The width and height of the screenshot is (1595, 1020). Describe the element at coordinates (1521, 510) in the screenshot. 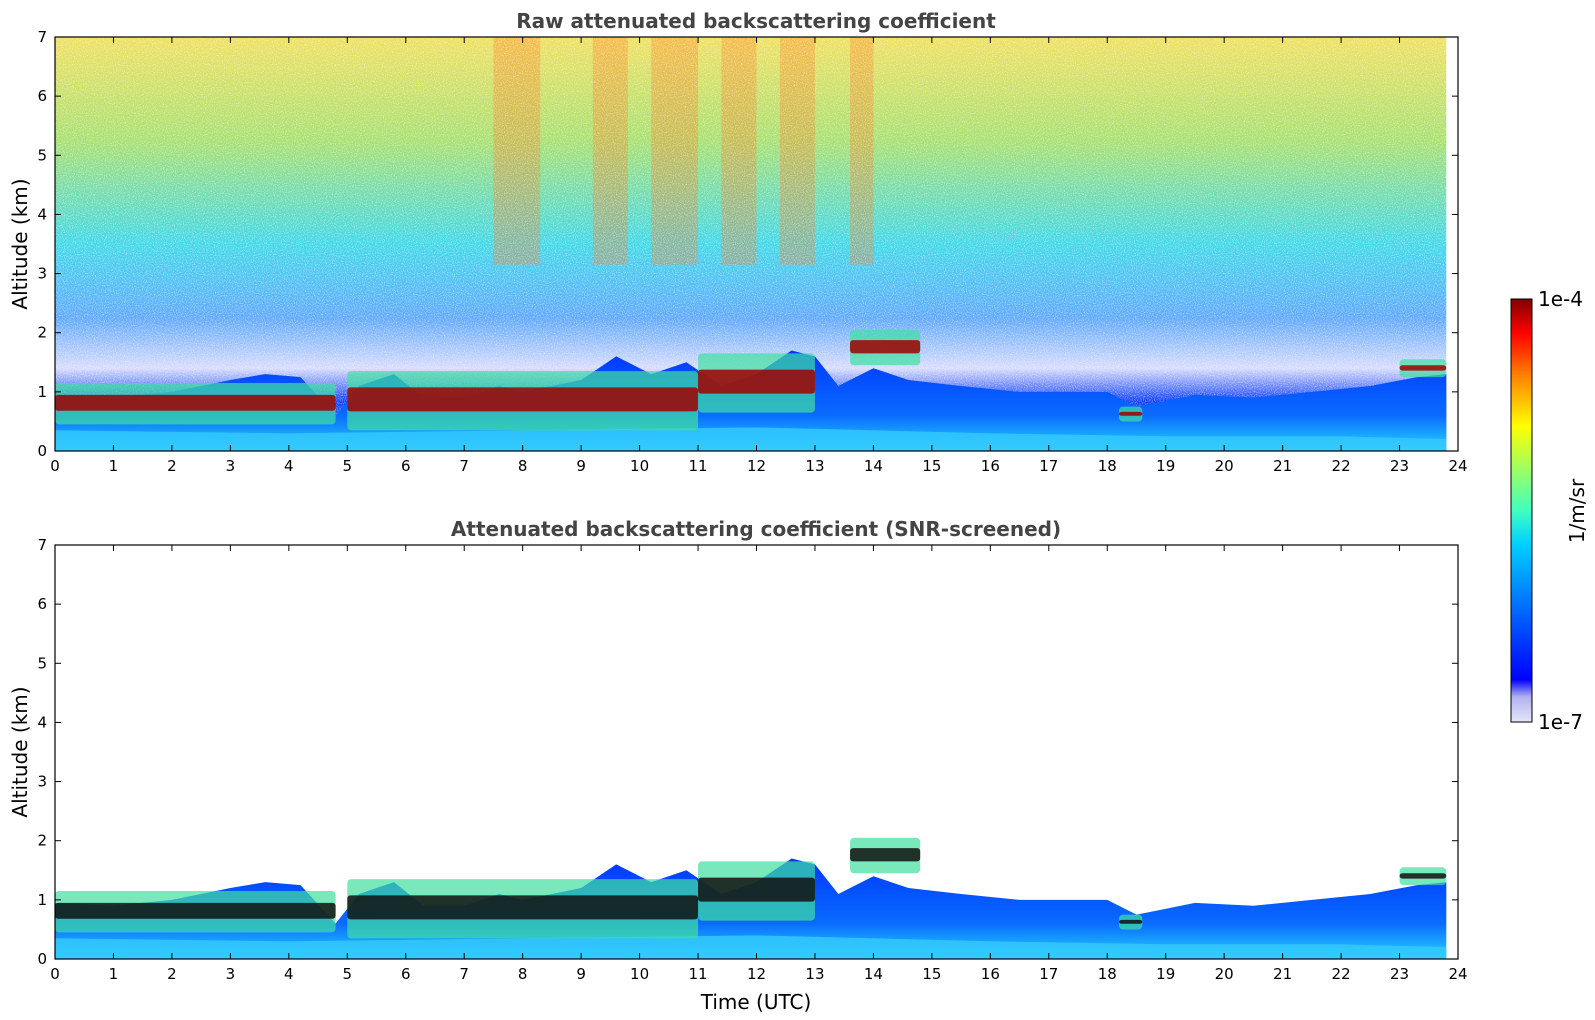

I see `colorbar-gradient` at that location.